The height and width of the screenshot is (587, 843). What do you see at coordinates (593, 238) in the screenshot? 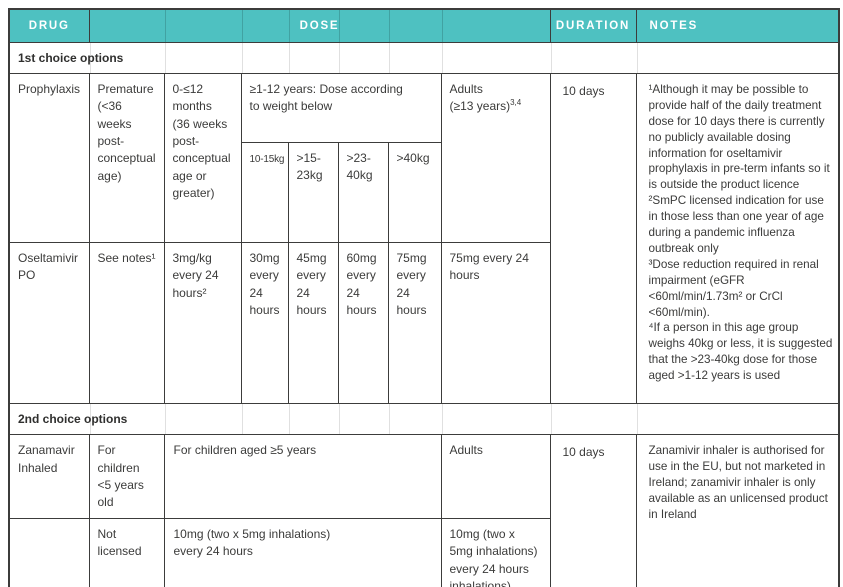
I see `cell-first-duration: 10 days` at bounding box center [593, 238].